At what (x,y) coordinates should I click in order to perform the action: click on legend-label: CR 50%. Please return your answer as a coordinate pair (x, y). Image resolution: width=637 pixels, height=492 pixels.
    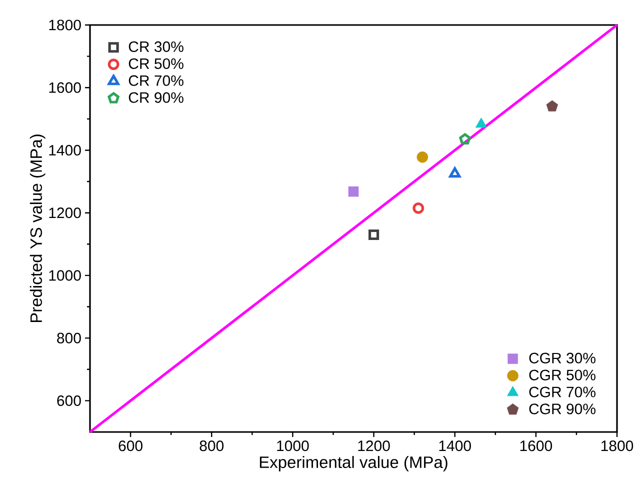
    Looking at the image, I should click on (156, 63).